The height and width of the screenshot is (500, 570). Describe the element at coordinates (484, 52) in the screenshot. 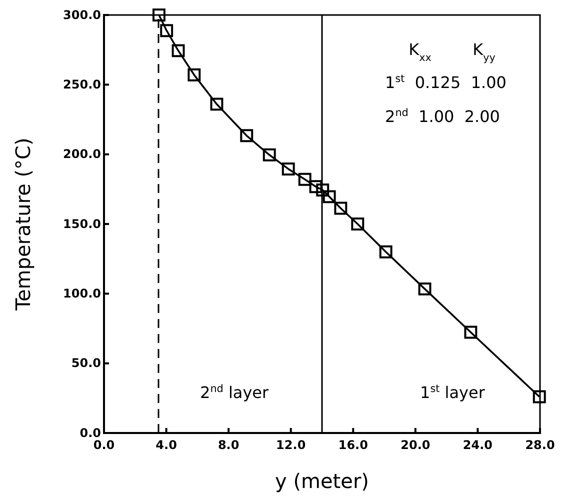

I see `annotation: K$_{yy}$` at that location.